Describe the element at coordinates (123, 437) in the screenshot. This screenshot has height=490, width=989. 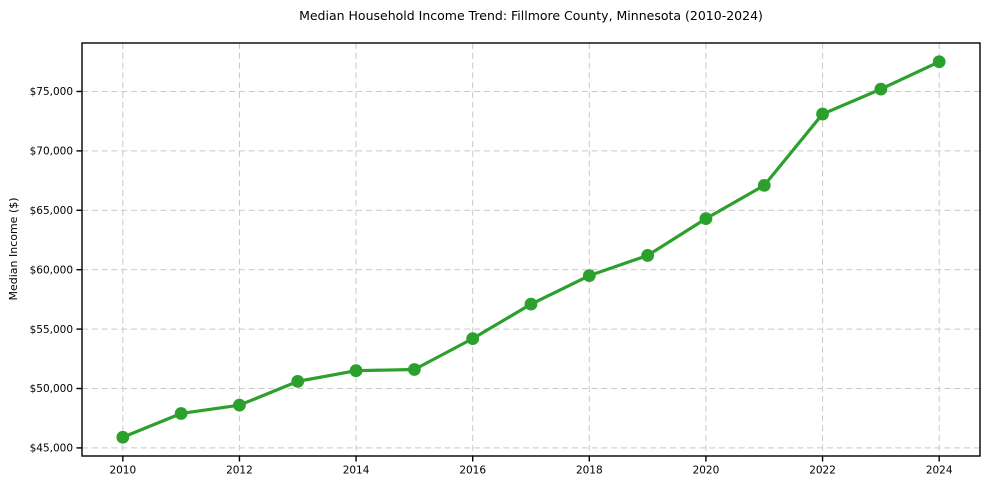
I see `data-point-2010` at that location.